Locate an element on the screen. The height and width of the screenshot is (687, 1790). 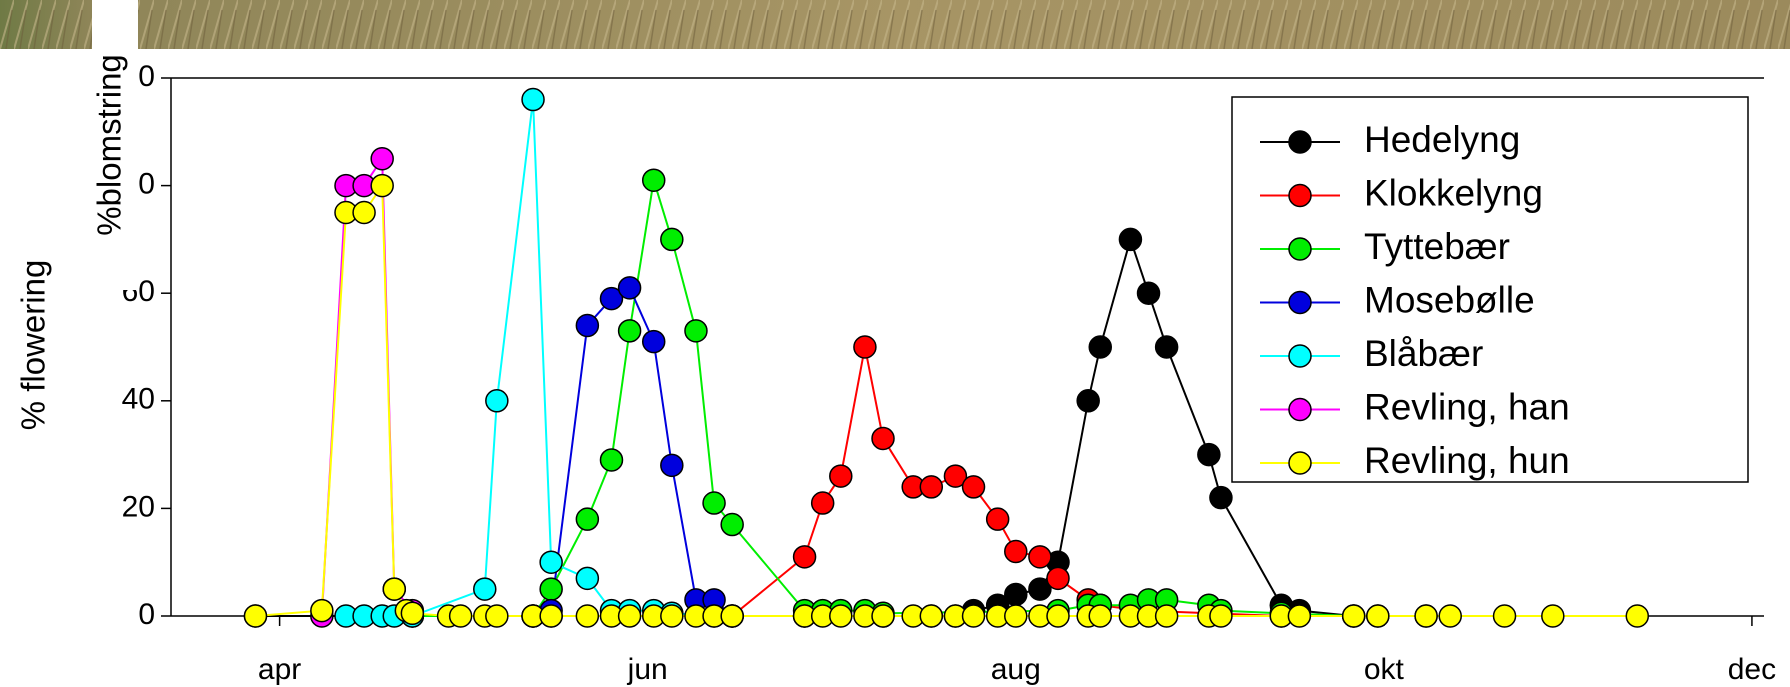
label-backdrop is located at coordinates (115, 145).